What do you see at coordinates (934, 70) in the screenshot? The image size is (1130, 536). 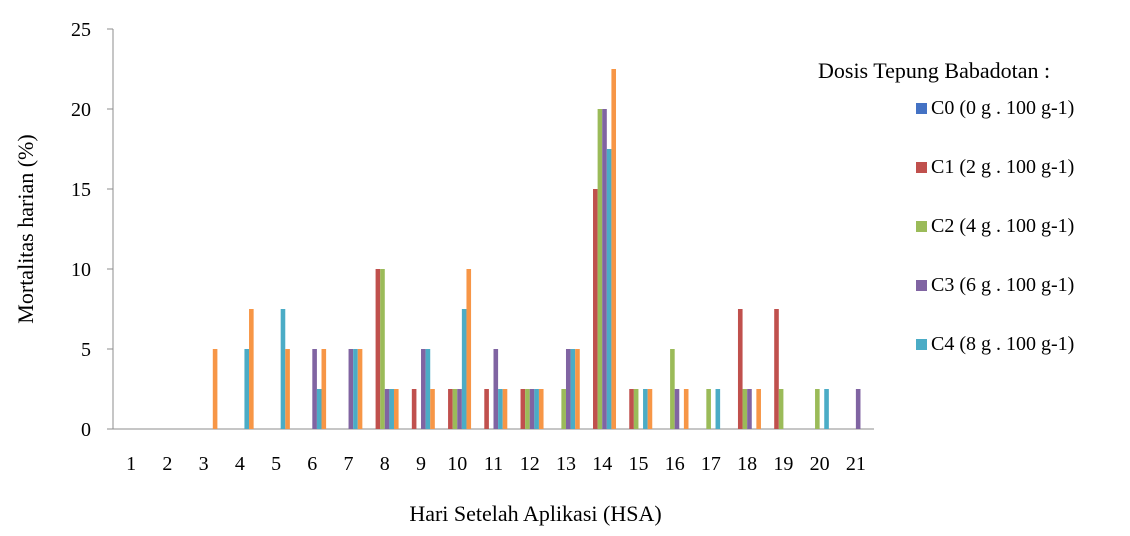 I see `legend-title: Dosis Tepung Babadotan :` at bounding box center [934, 70].